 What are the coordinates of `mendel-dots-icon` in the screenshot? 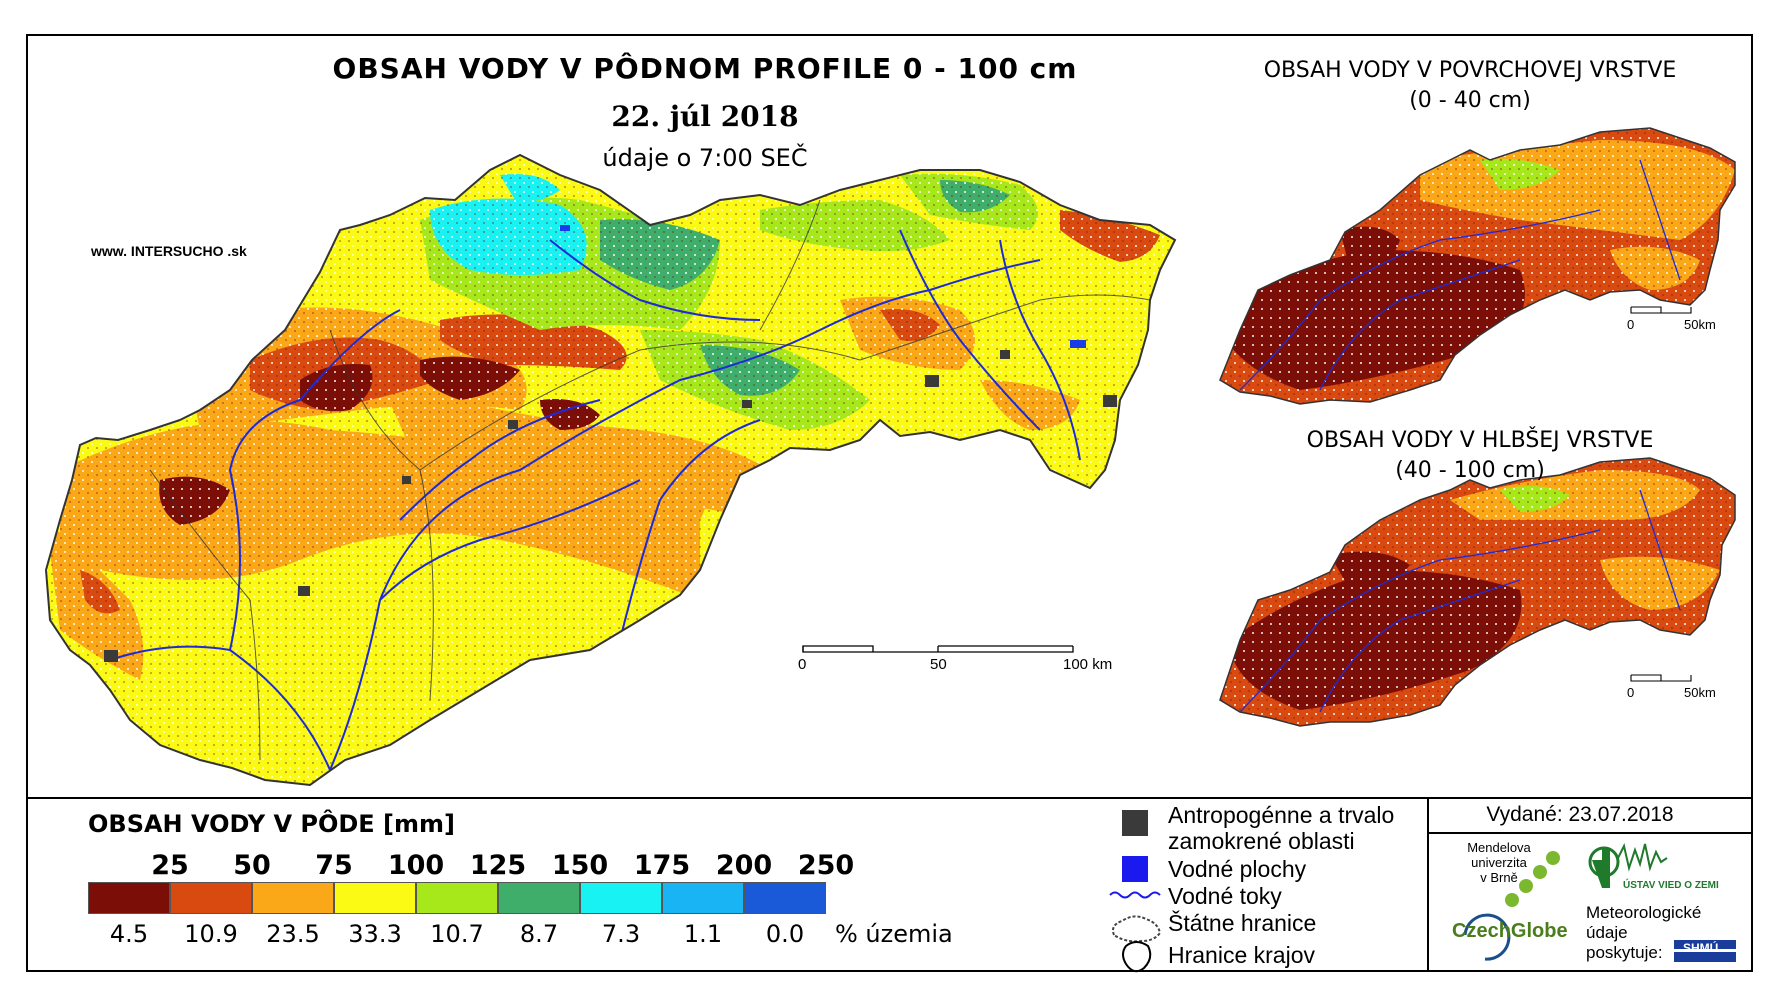 It's located at (1532, 879).